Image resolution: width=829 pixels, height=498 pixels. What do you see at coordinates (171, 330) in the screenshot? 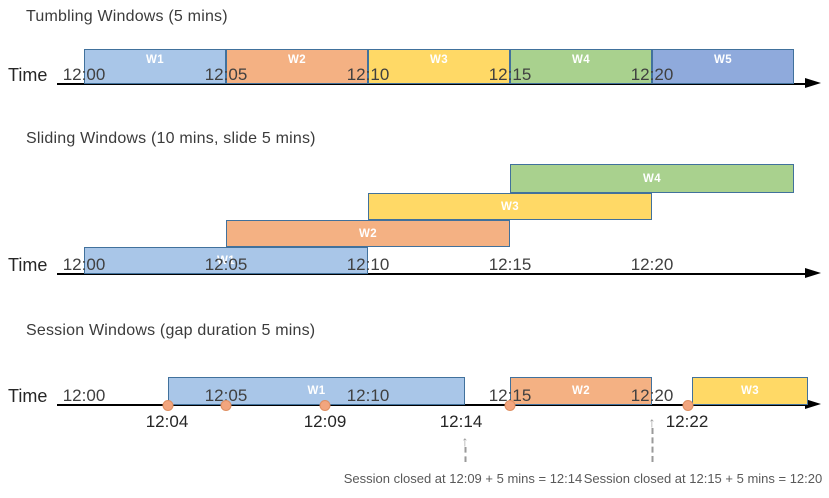
I see `section-title-session: Session Windows (gap duration 5 mins)` at bounding box center [171, 330].